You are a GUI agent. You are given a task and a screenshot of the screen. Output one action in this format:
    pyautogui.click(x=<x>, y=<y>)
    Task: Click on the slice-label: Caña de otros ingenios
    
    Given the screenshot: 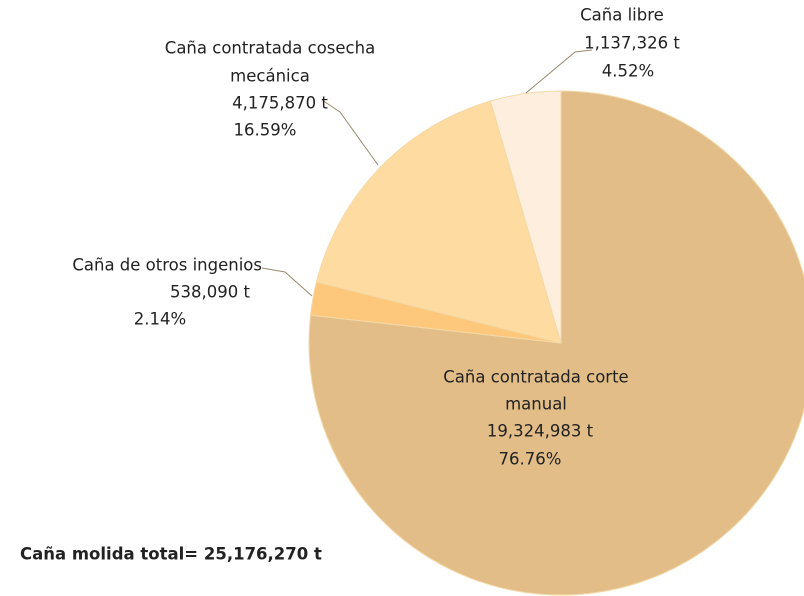 What is the action you would take?
    pyautogui.click(x=167, y=265)
    